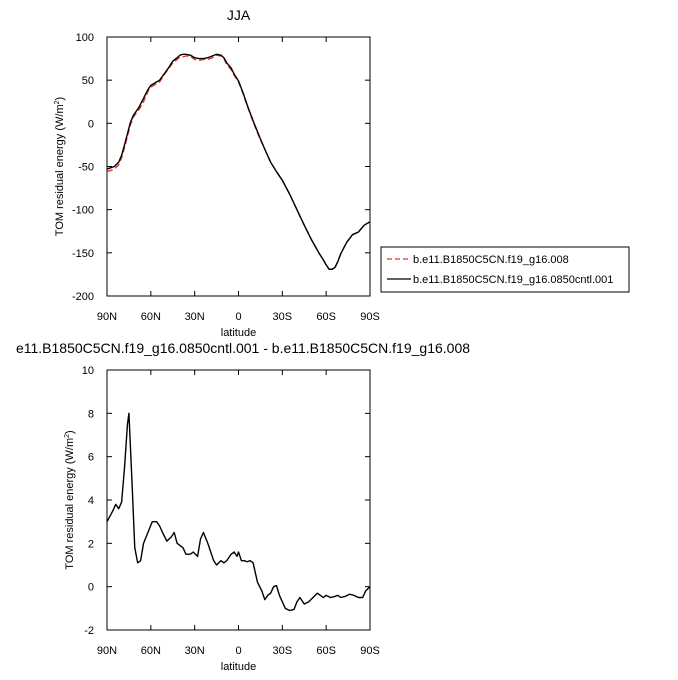  What do you see at coordinates (513, 280) in the screenshot?
I see `legend-label-control: b.e11.B1850C5CN.f19_g16.0850cntl.001` at bounding box center [513, 280].